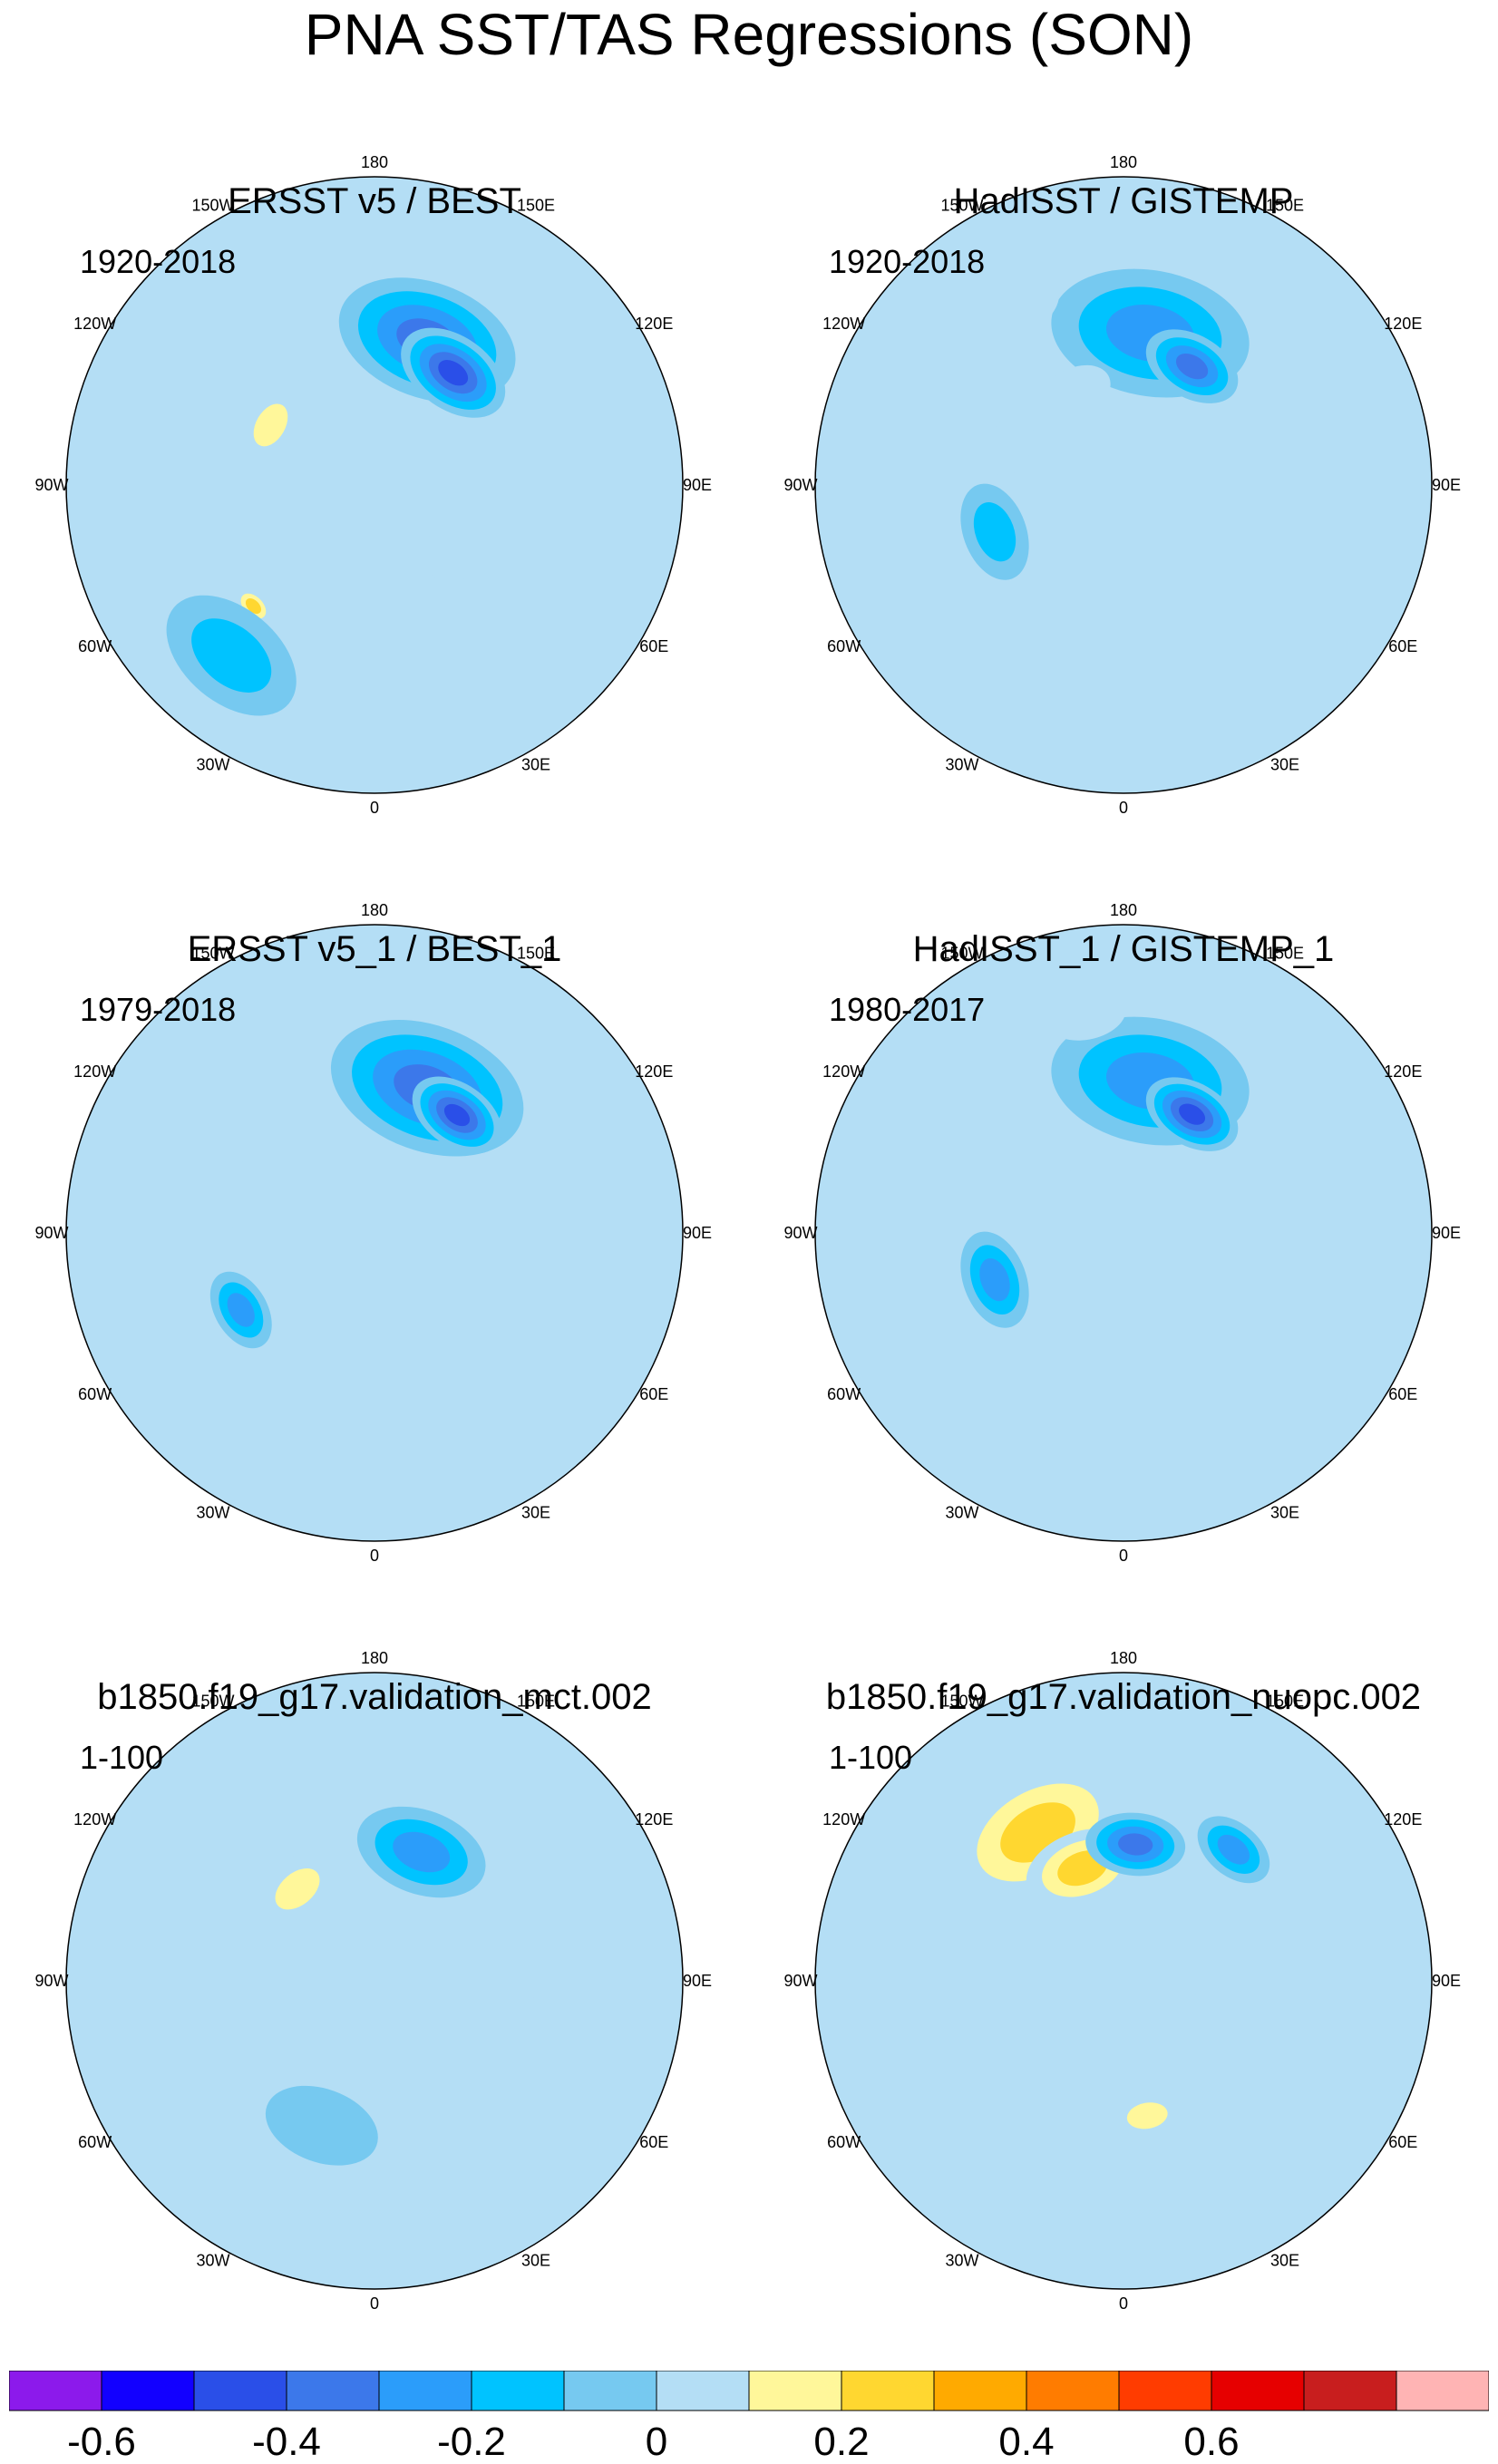 The image size is (1498, 2464). Describe the element at coordinates (286, 2442) in the screenshot. I see `colorbar-tick-label: -0.4` at that location.